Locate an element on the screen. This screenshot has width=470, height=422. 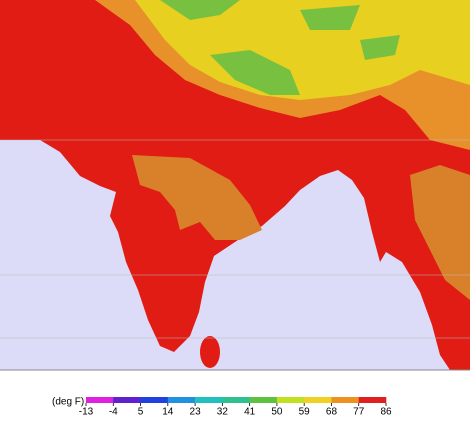
legend-unit: (deg F) is located at coordinates (68, 402).